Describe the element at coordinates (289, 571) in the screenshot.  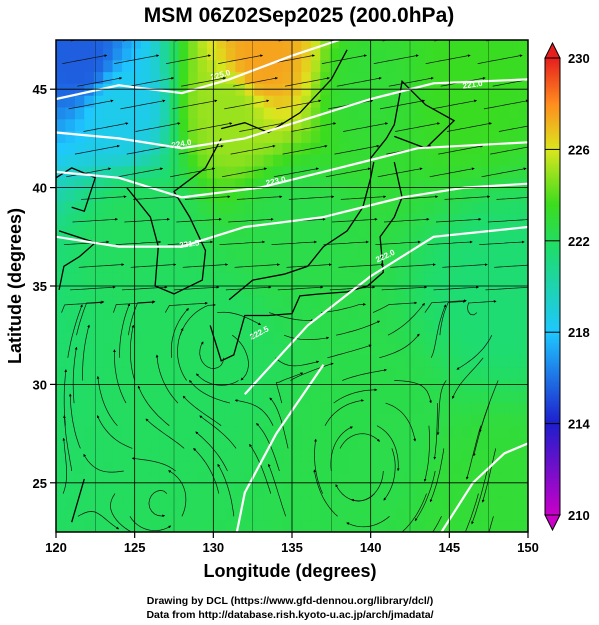
I see `x-axis-label: Longitude (degrees)` at that location.